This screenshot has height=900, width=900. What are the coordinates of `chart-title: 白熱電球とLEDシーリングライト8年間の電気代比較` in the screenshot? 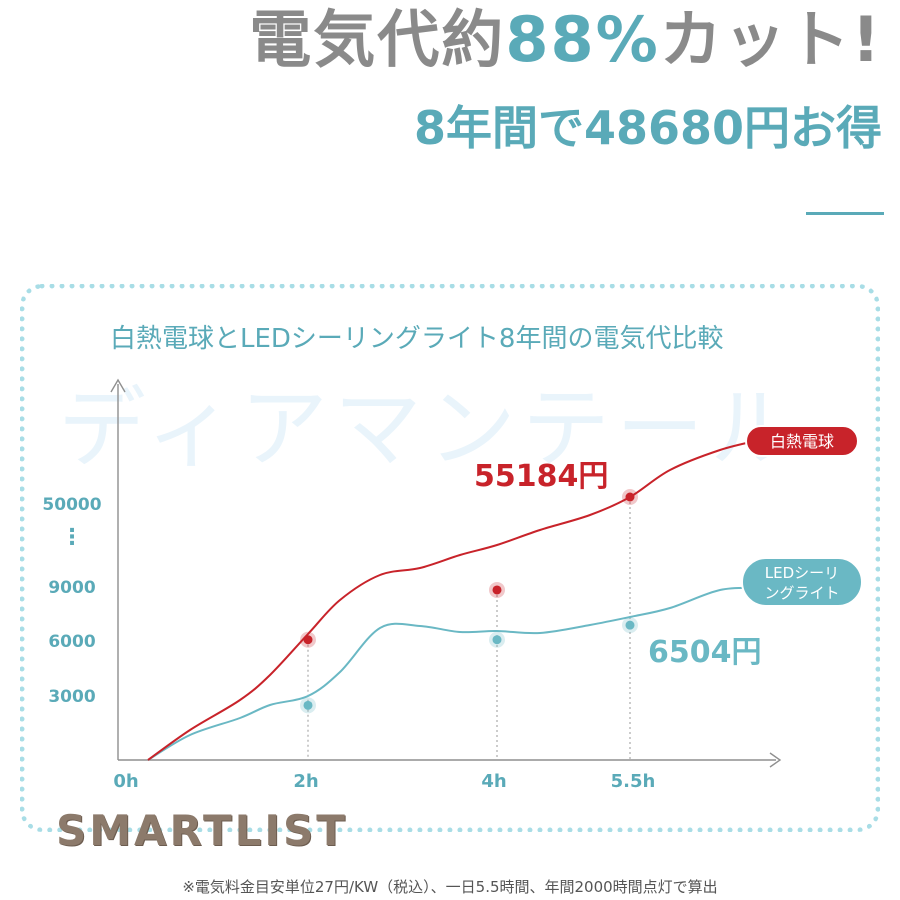 It's located at (417, 339).